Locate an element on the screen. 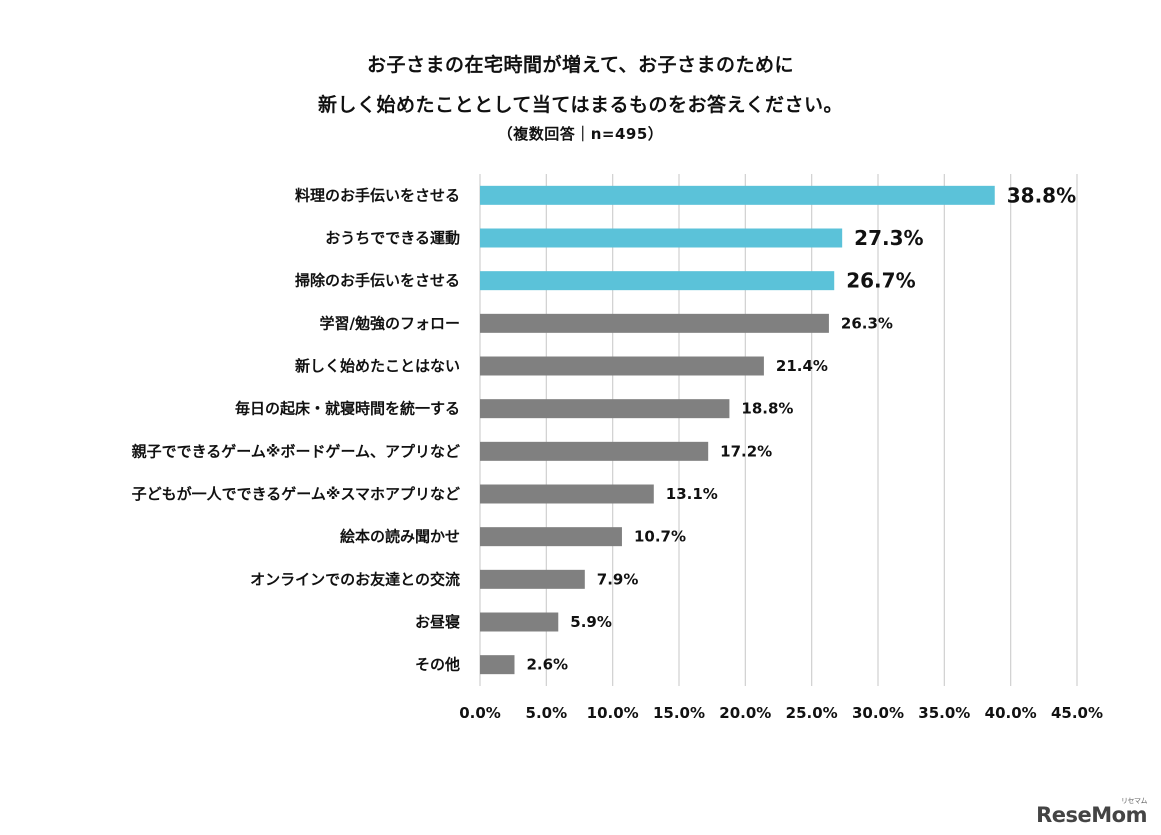 This screenshot has width=1161, height=835. data-label: 18.8% is located at coordinates (767, 409).